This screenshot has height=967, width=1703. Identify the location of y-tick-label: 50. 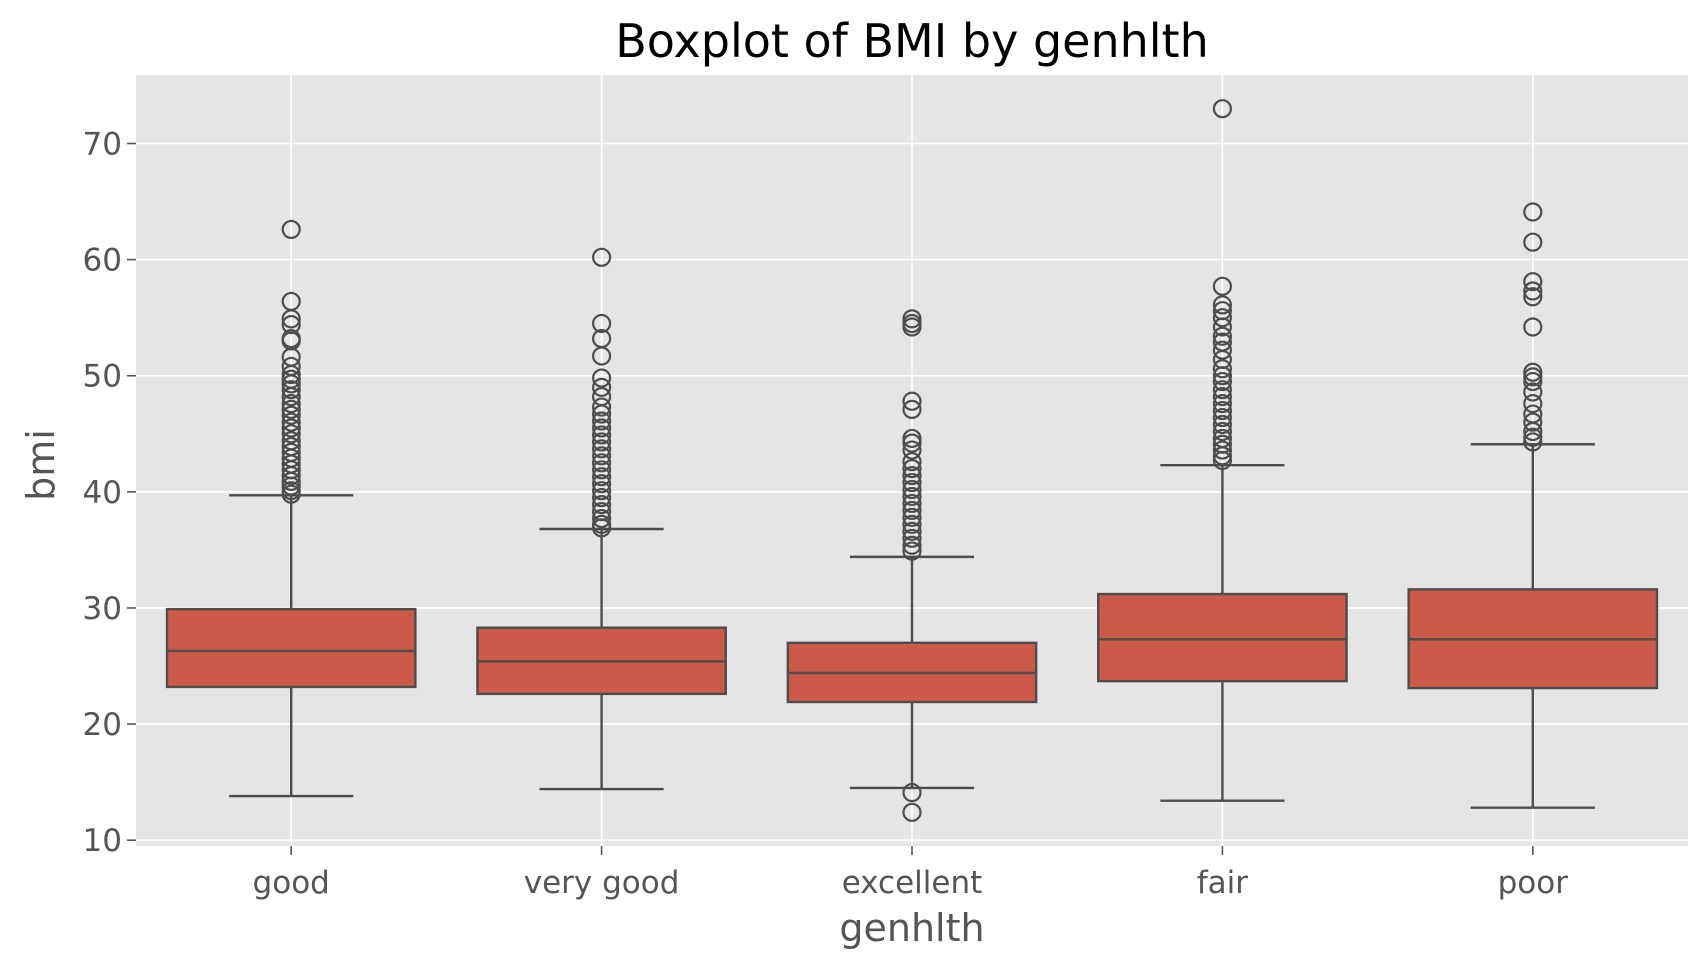
(102, 377).